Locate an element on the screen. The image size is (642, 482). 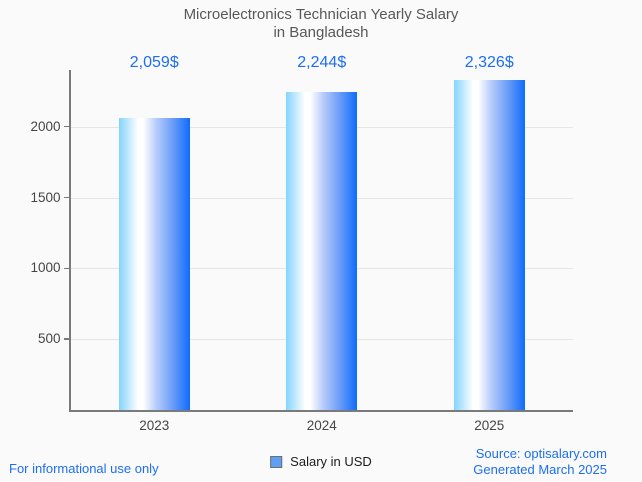
bar-value-label: 2,244$ is located at coordinates (322, 62).